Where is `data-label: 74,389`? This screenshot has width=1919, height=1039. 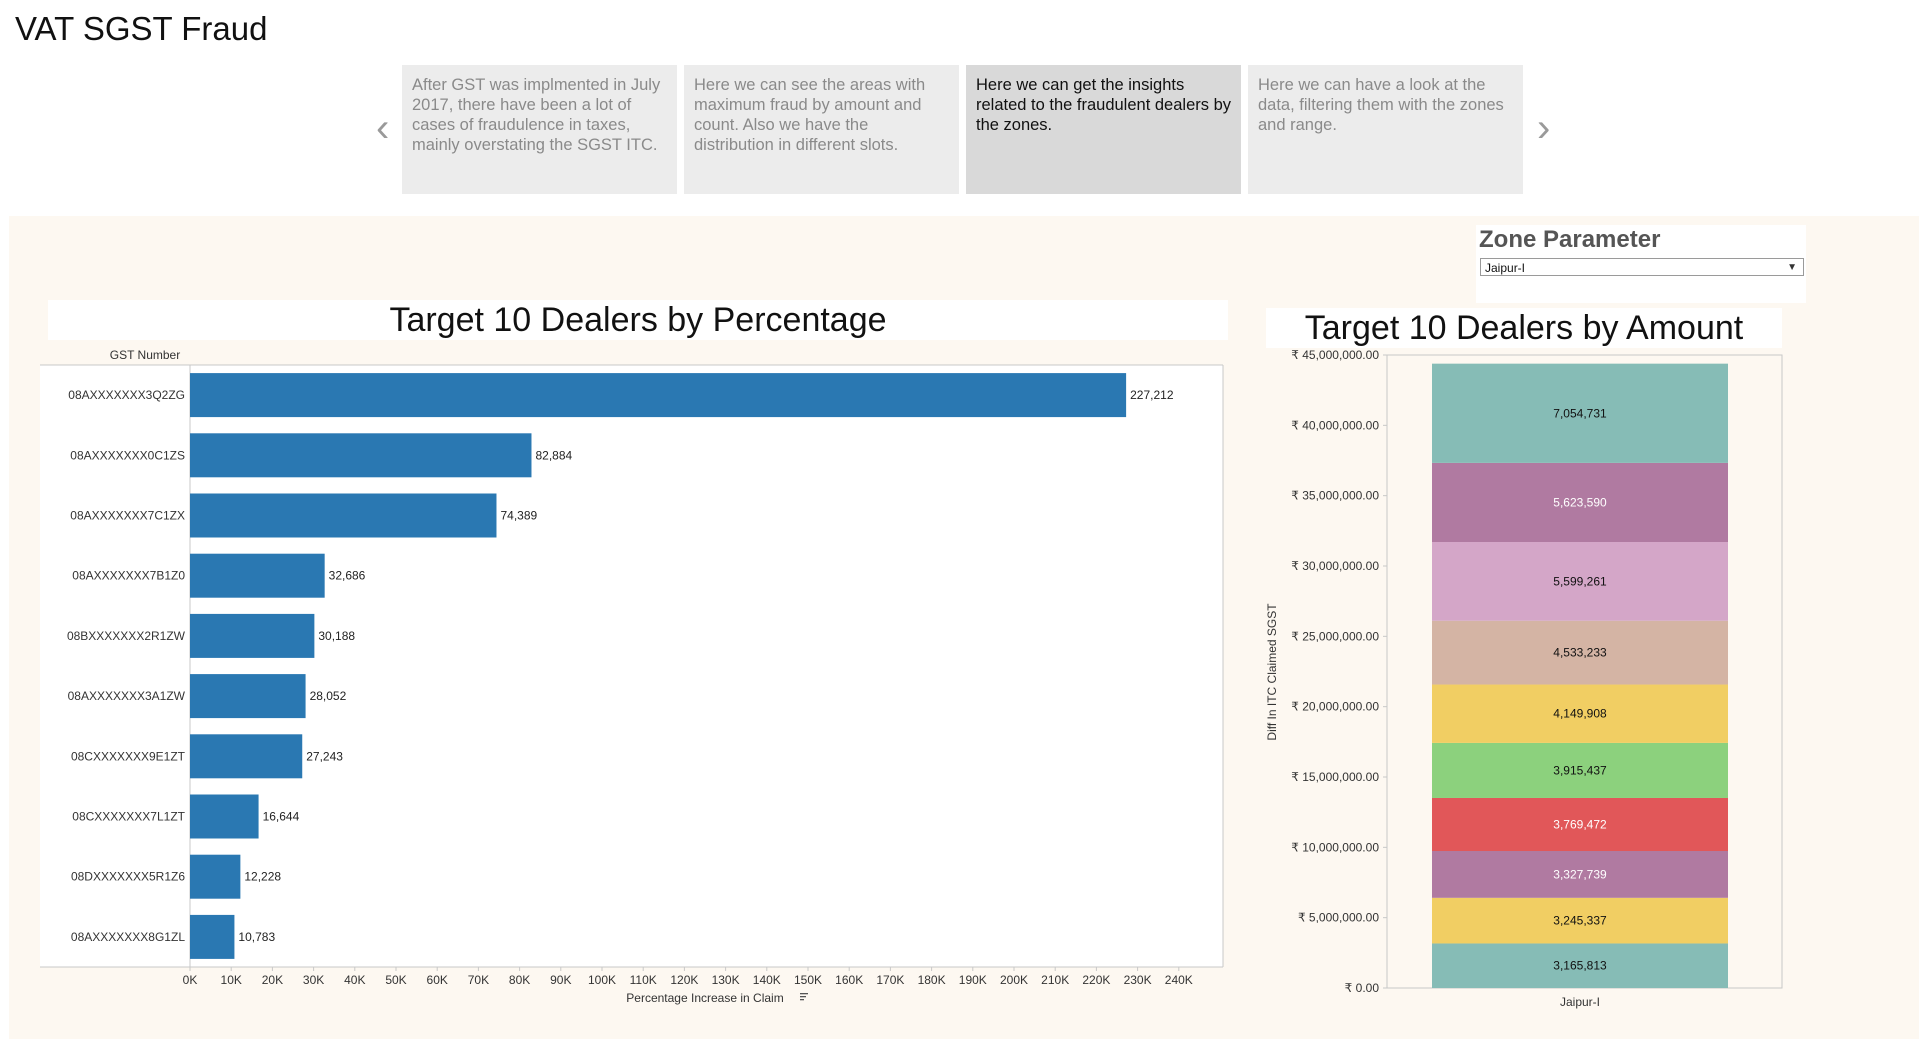 data-label: 74,389 is located at coordinates (518, 516).